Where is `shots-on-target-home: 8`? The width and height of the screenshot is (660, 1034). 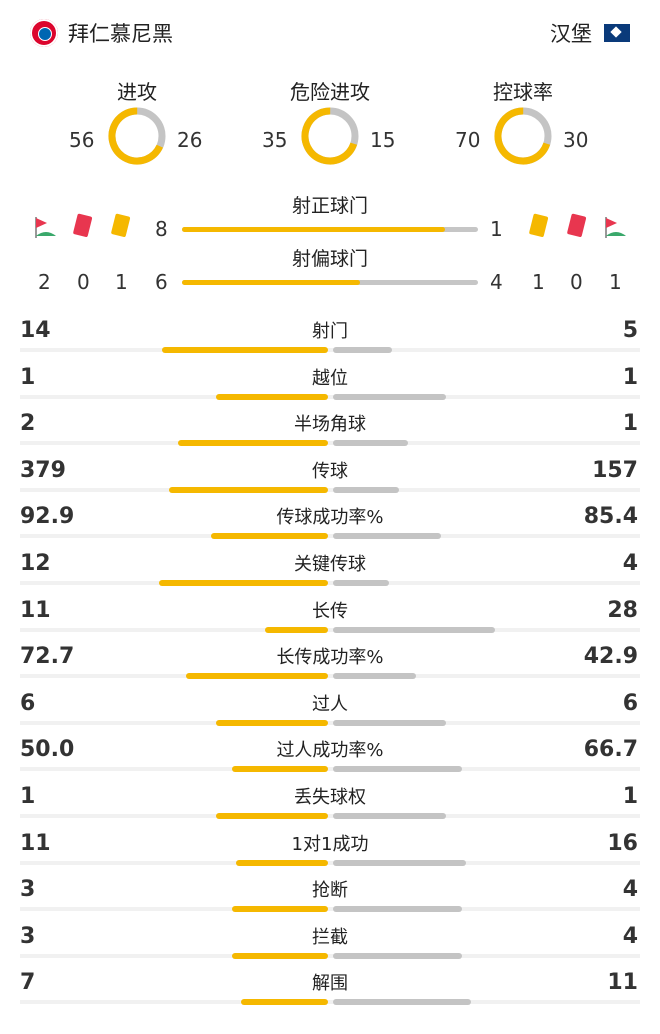 shots-on-target-home: 8 is located at coordinates (161, 229).